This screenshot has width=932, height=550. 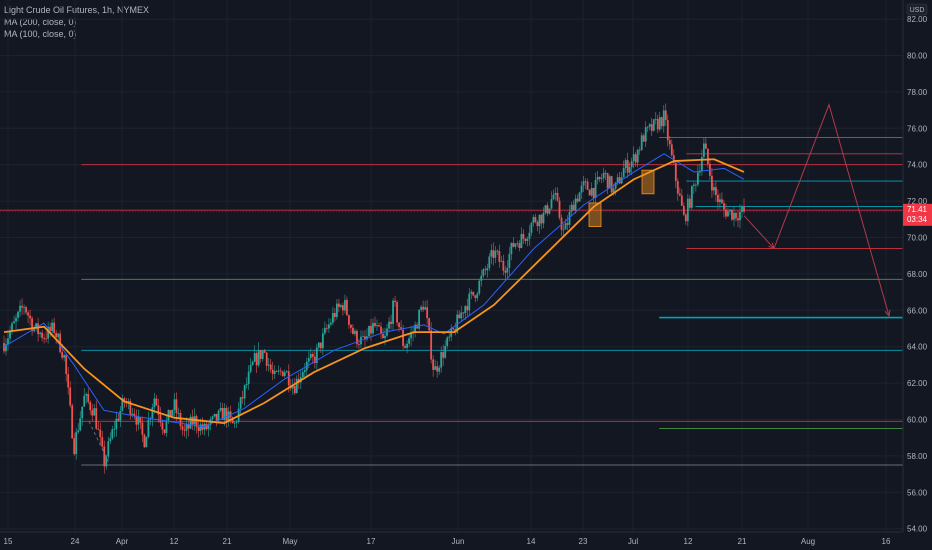 I want to click on last-price: 71.41, so click(x=917, y=209).